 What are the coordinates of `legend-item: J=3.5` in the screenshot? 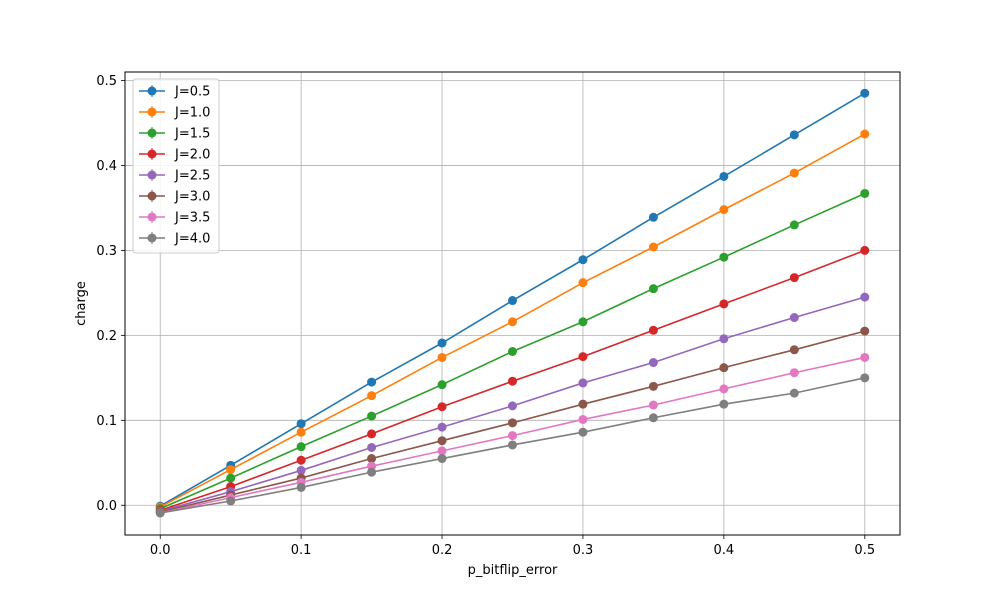 It's located at (174, 218).